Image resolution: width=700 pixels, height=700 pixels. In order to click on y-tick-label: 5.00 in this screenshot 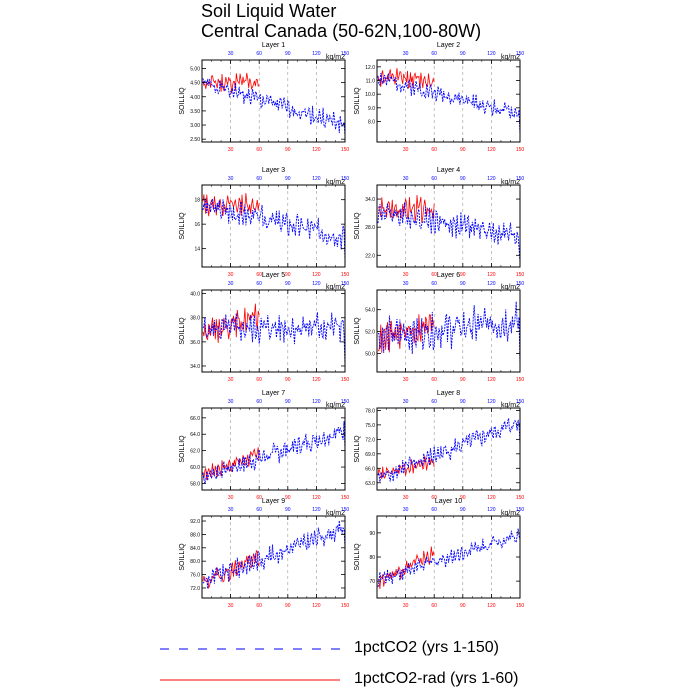, I will do `click(195, 69)`.